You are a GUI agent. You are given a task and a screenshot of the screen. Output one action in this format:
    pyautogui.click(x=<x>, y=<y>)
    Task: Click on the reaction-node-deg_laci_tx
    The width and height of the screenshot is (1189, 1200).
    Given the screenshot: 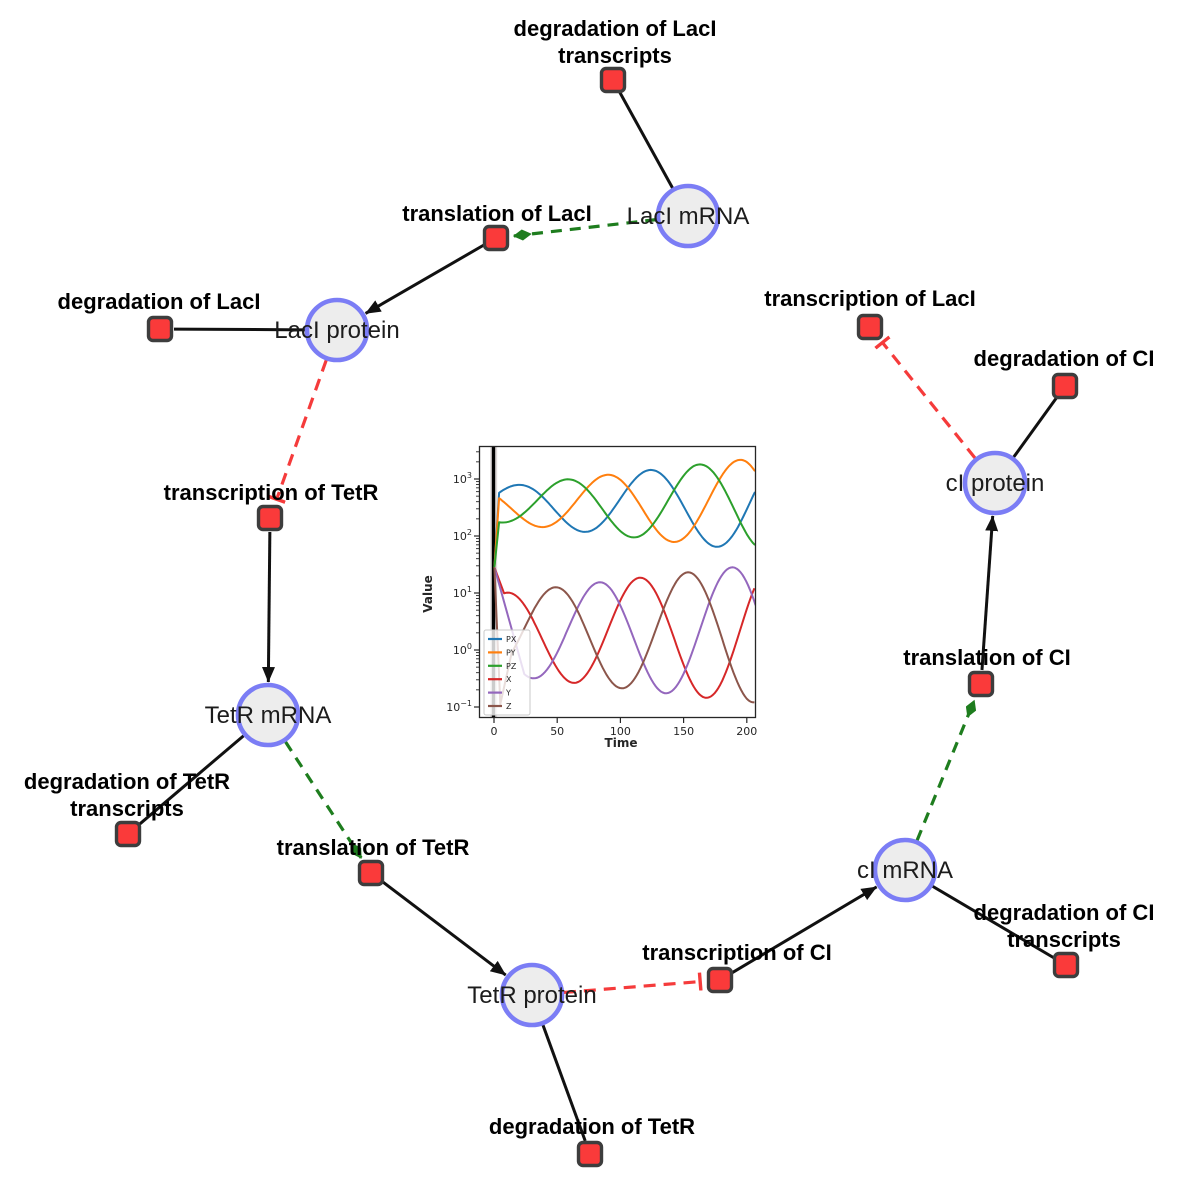 What is the action you would take?
    pyautogui.click(x=613, y=80)
    